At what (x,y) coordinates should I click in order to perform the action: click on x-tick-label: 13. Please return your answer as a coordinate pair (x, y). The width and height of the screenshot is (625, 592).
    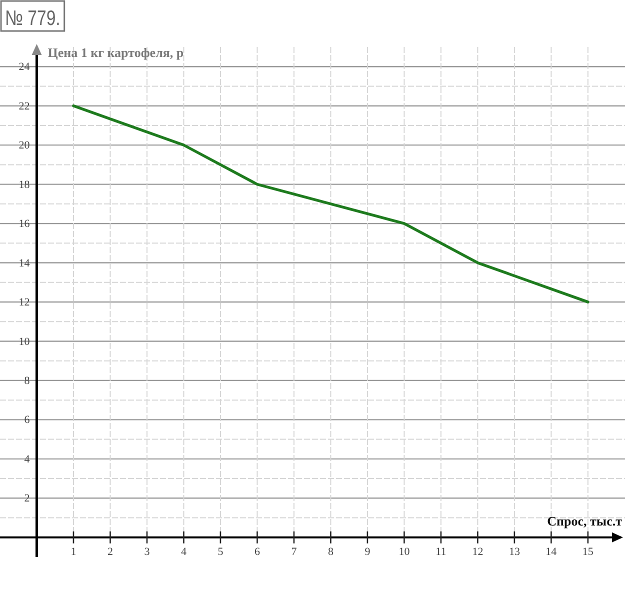
    Looking at the image, I should click on (514, 552).